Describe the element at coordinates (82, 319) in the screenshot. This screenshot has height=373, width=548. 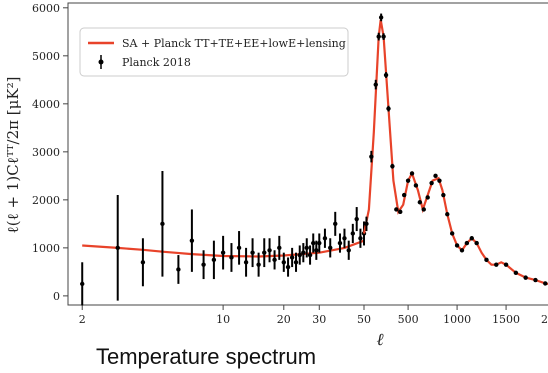
I see `x-tick-label: 2` at that location.